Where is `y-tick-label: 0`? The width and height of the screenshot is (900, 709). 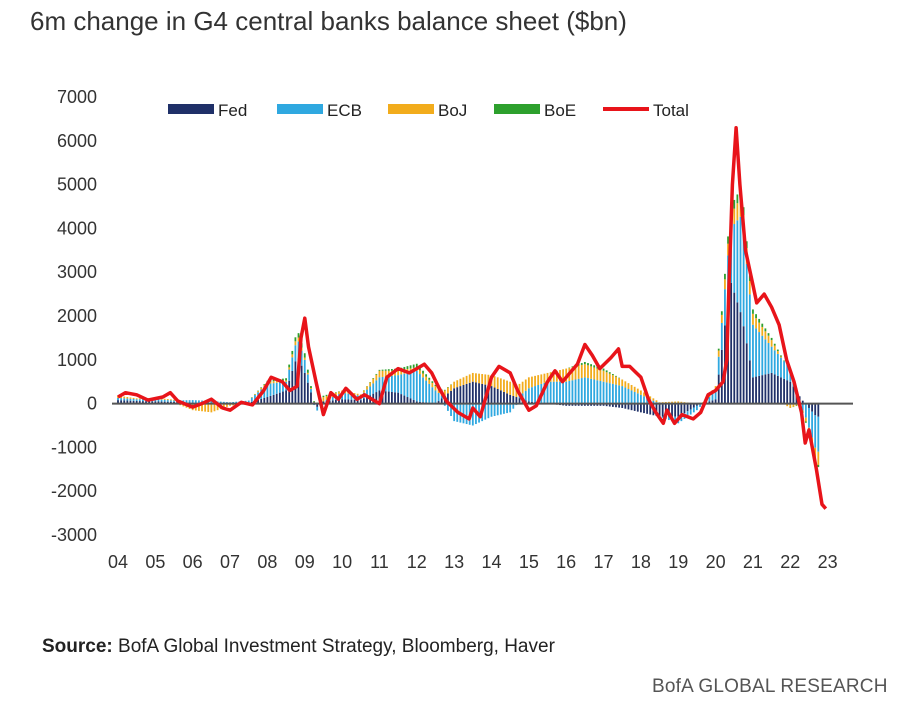 y-tick-label: 0 is located at coordinates (92, 404).